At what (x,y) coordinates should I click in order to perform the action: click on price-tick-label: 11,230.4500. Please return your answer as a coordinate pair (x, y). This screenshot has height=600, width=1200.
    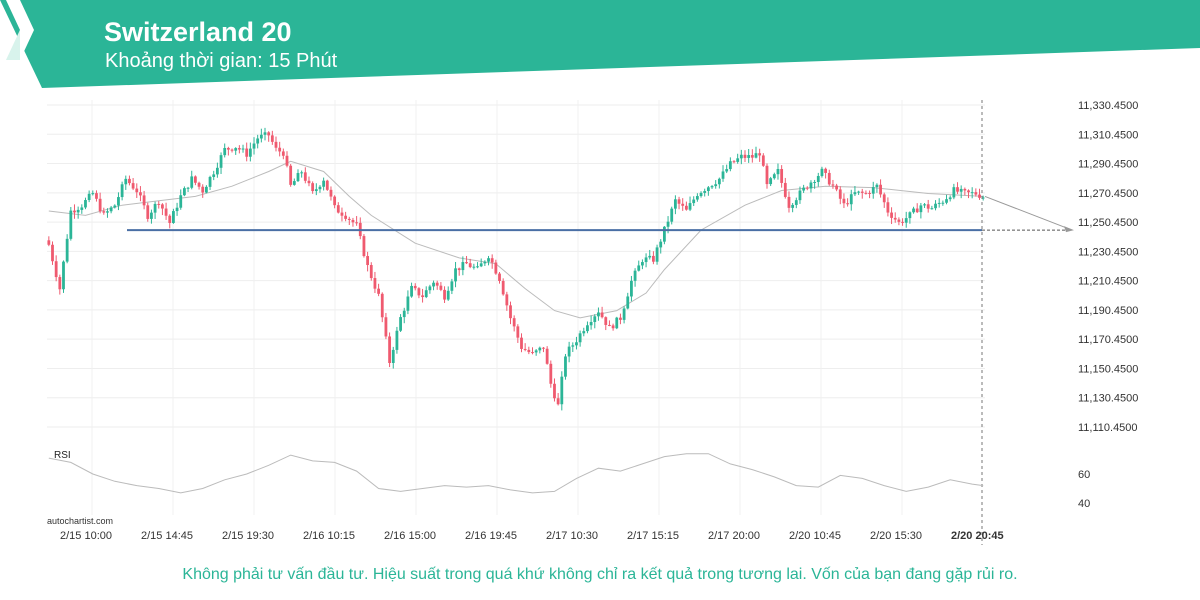
    Looking at the image, I should click on (1108, 252).